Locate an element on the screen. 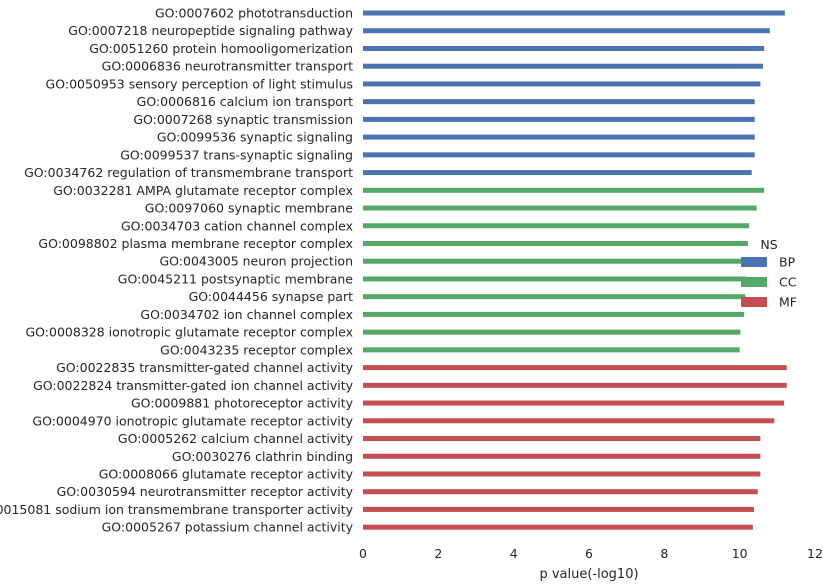 The image size is (823, 587). x-tick-label: 12 is located at coordinates (815, 553).